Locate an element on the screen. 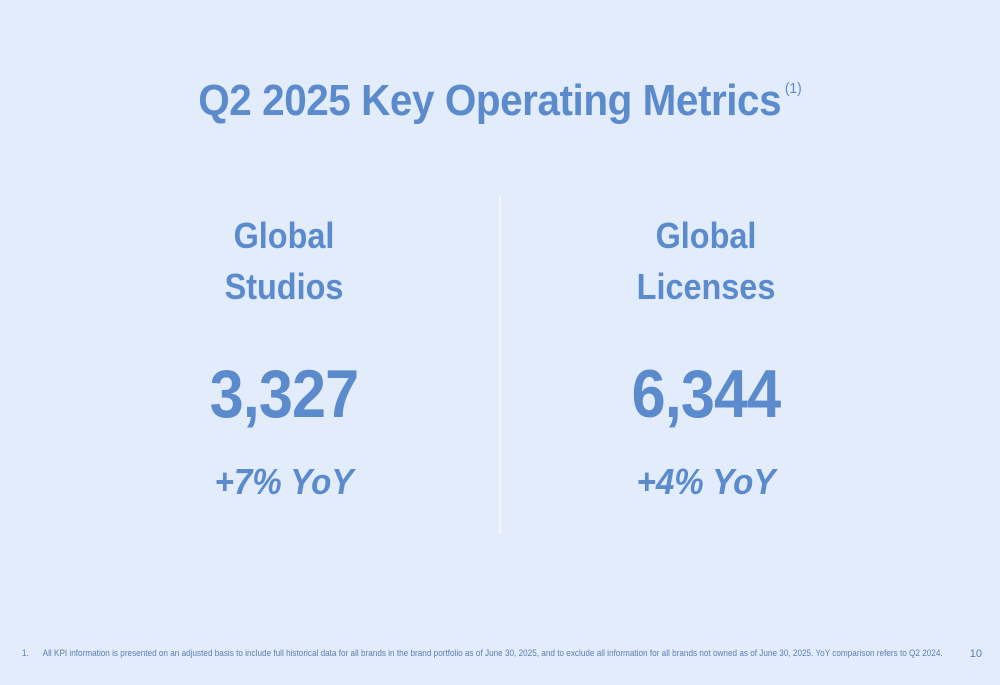 The height and width of the screenshot is (685, 1000). metric-label: Global Studios is located at coordinates (284, 261).